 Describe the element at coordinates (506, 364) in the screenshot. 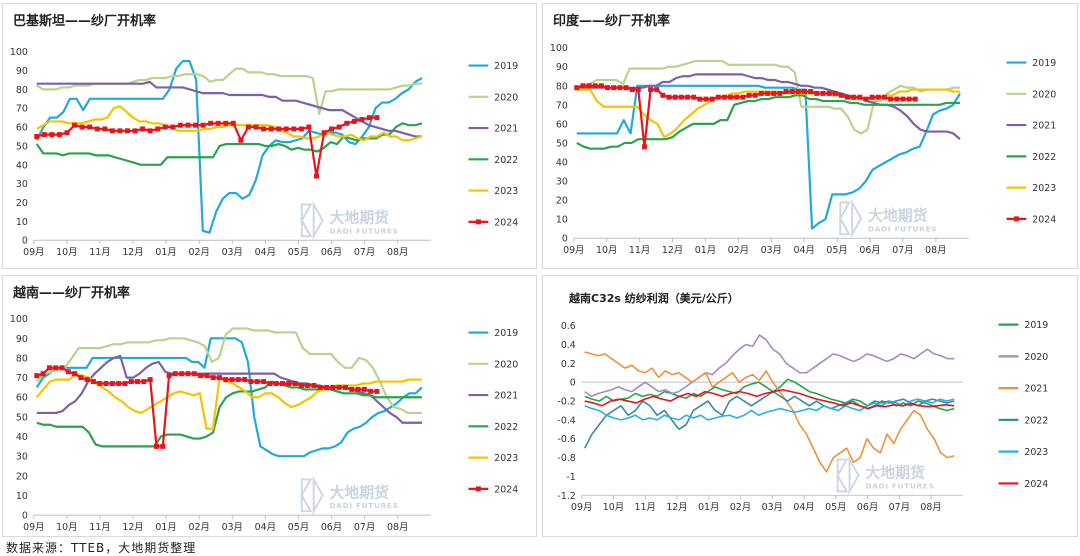

I see `legend-label: 2020` at that location.